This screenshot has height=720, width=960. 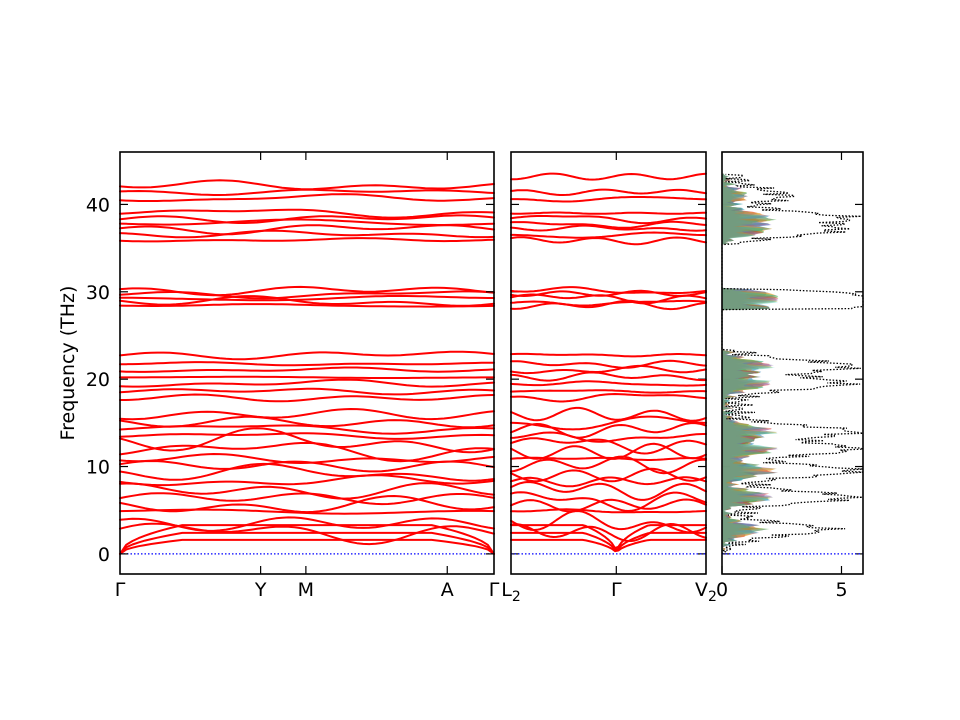 I want to click on kpoint-label: A, so click(x=447, y=590).